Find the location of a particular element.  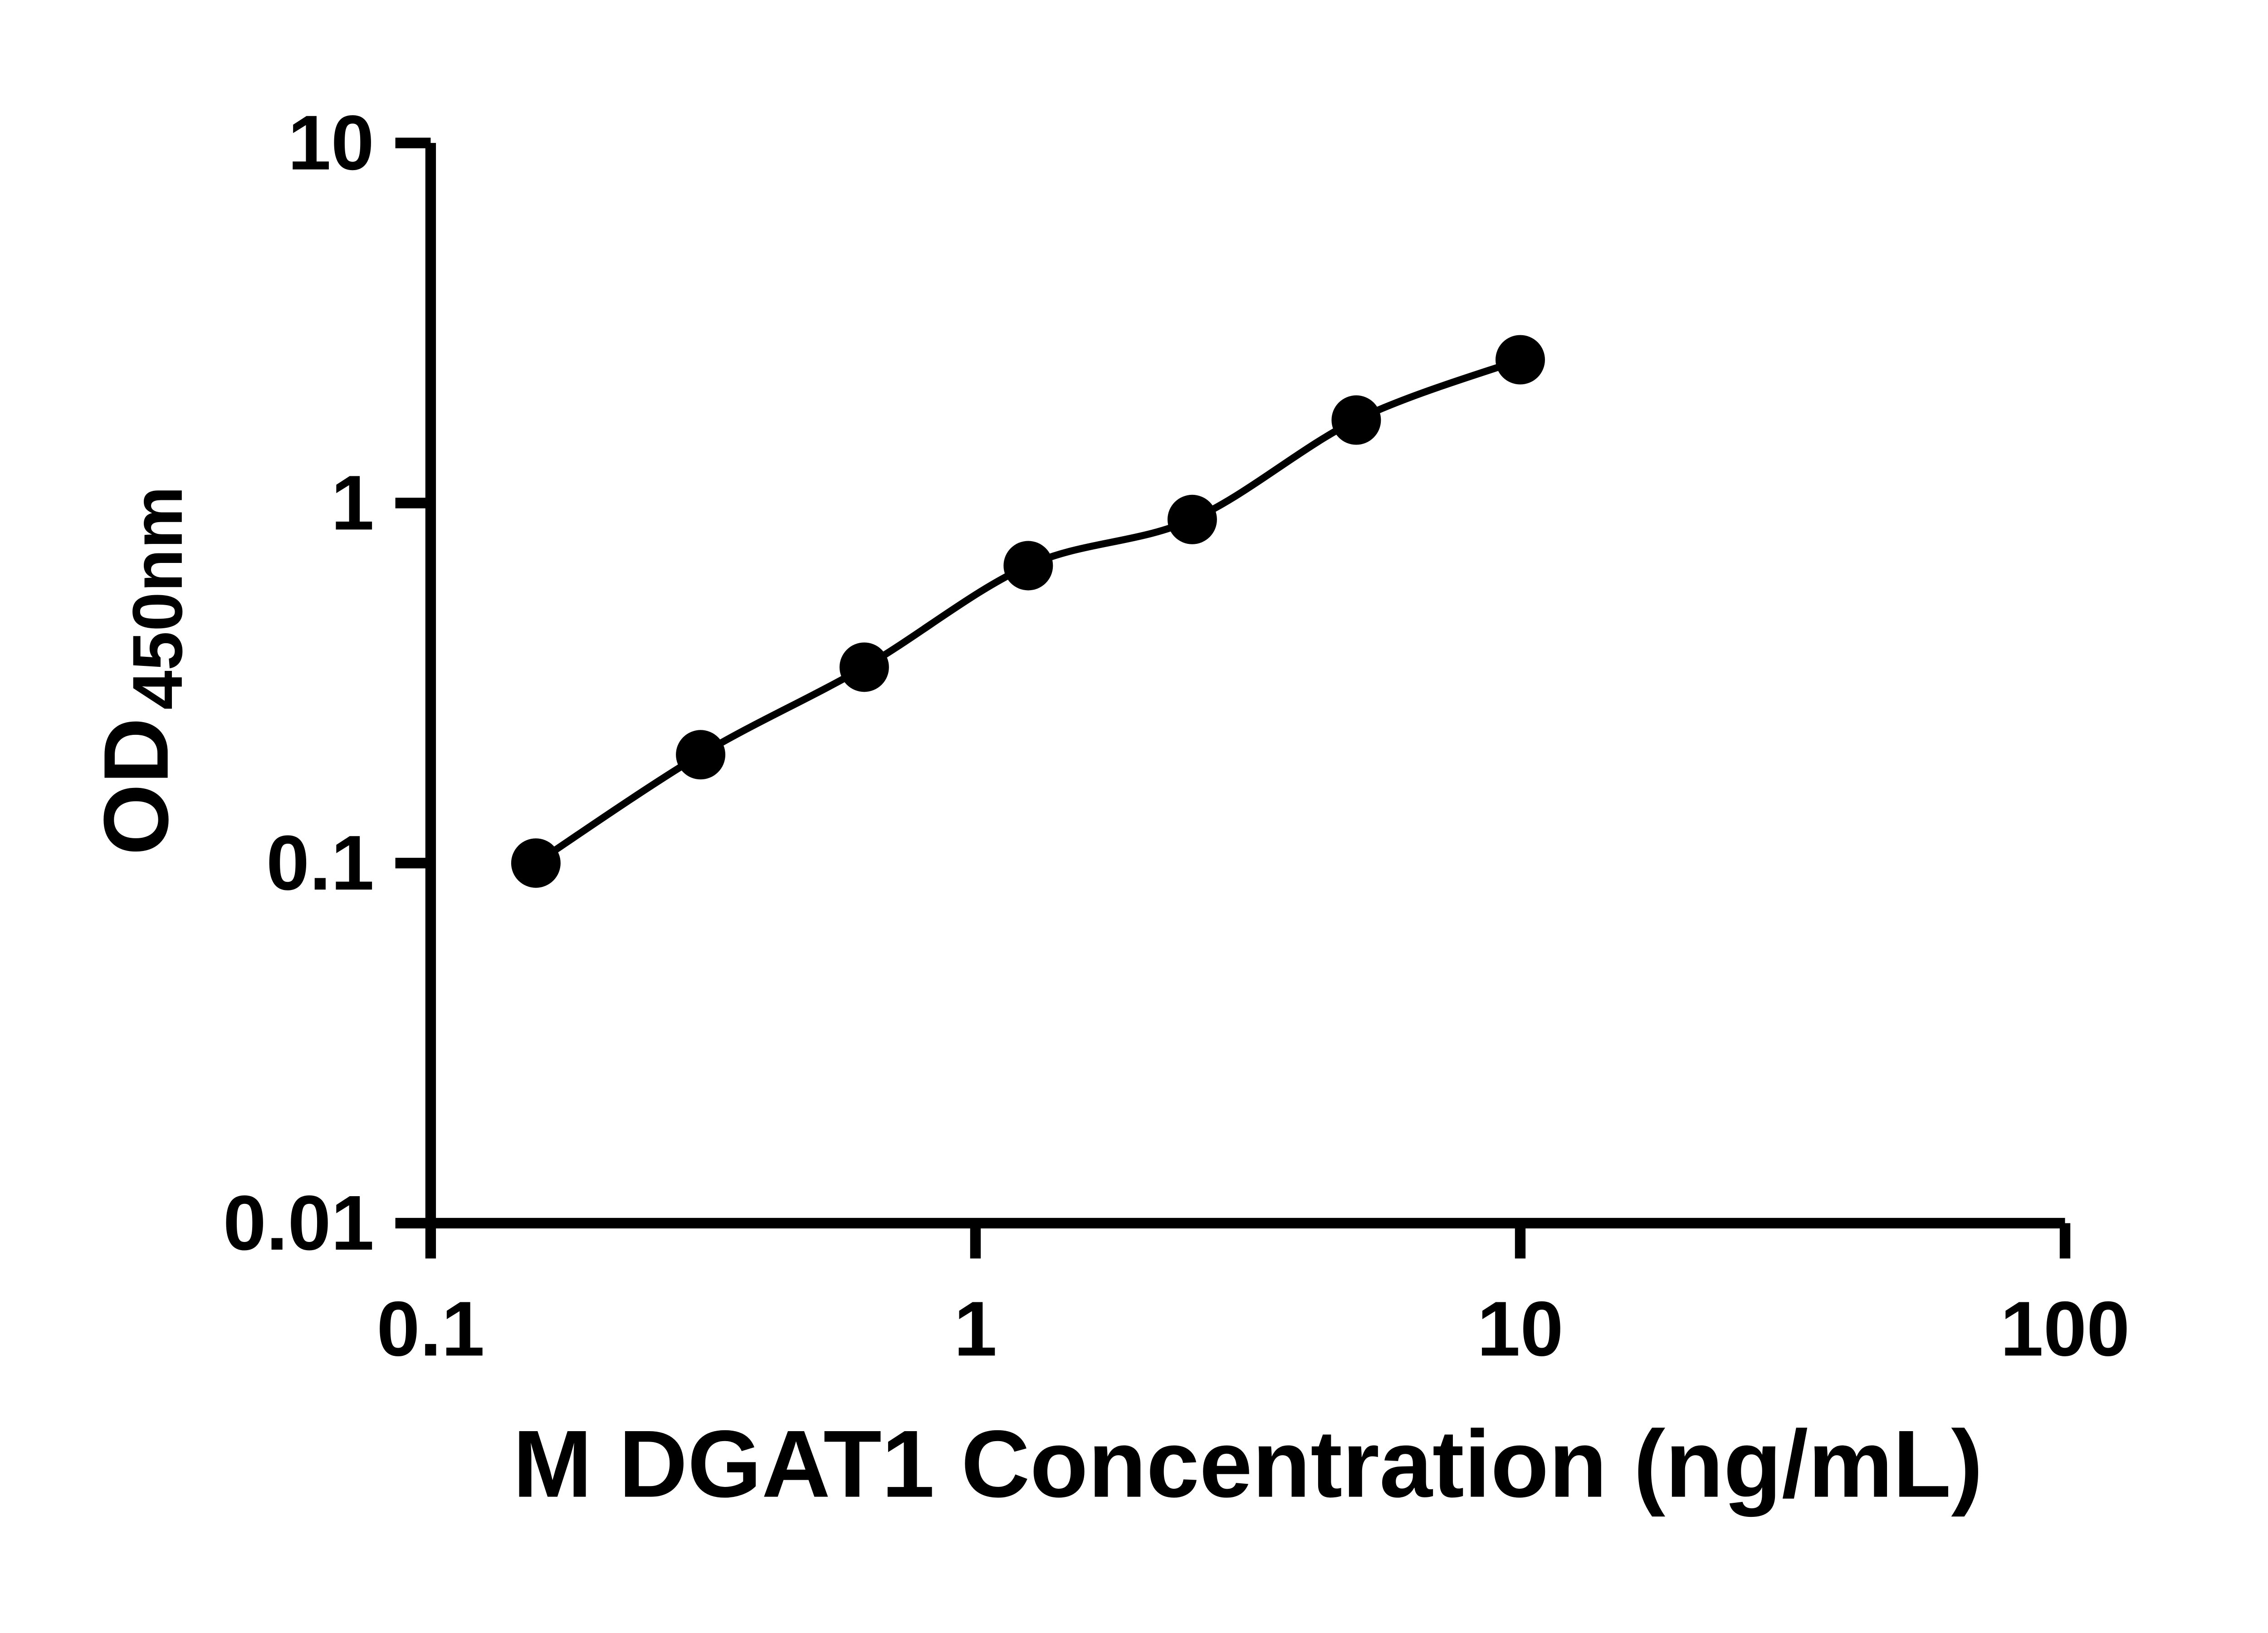

x-axis-tick-label: 100 is located at coordinates (2065, 1329).